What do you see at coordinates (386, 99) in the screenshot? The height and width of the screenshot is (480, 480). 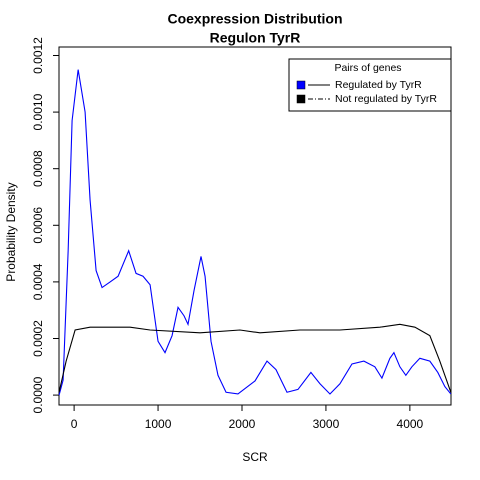 I see `legend-label: Not regulated by TyrR` at bounding box center [386, 99].